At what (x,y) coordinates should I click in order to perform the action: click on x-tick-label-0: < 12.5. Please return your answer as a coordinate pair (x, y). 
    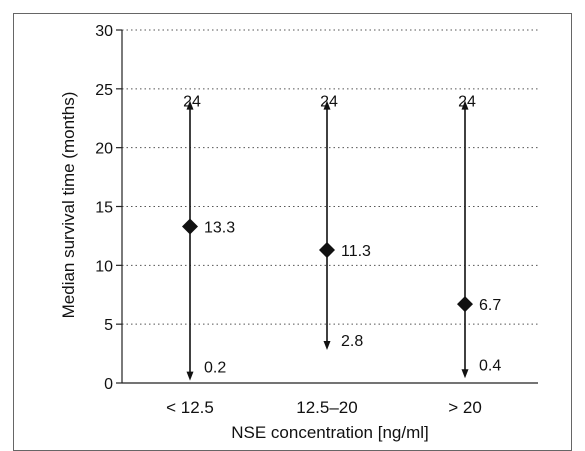
    Looking at the image, I should click on (190, 407).